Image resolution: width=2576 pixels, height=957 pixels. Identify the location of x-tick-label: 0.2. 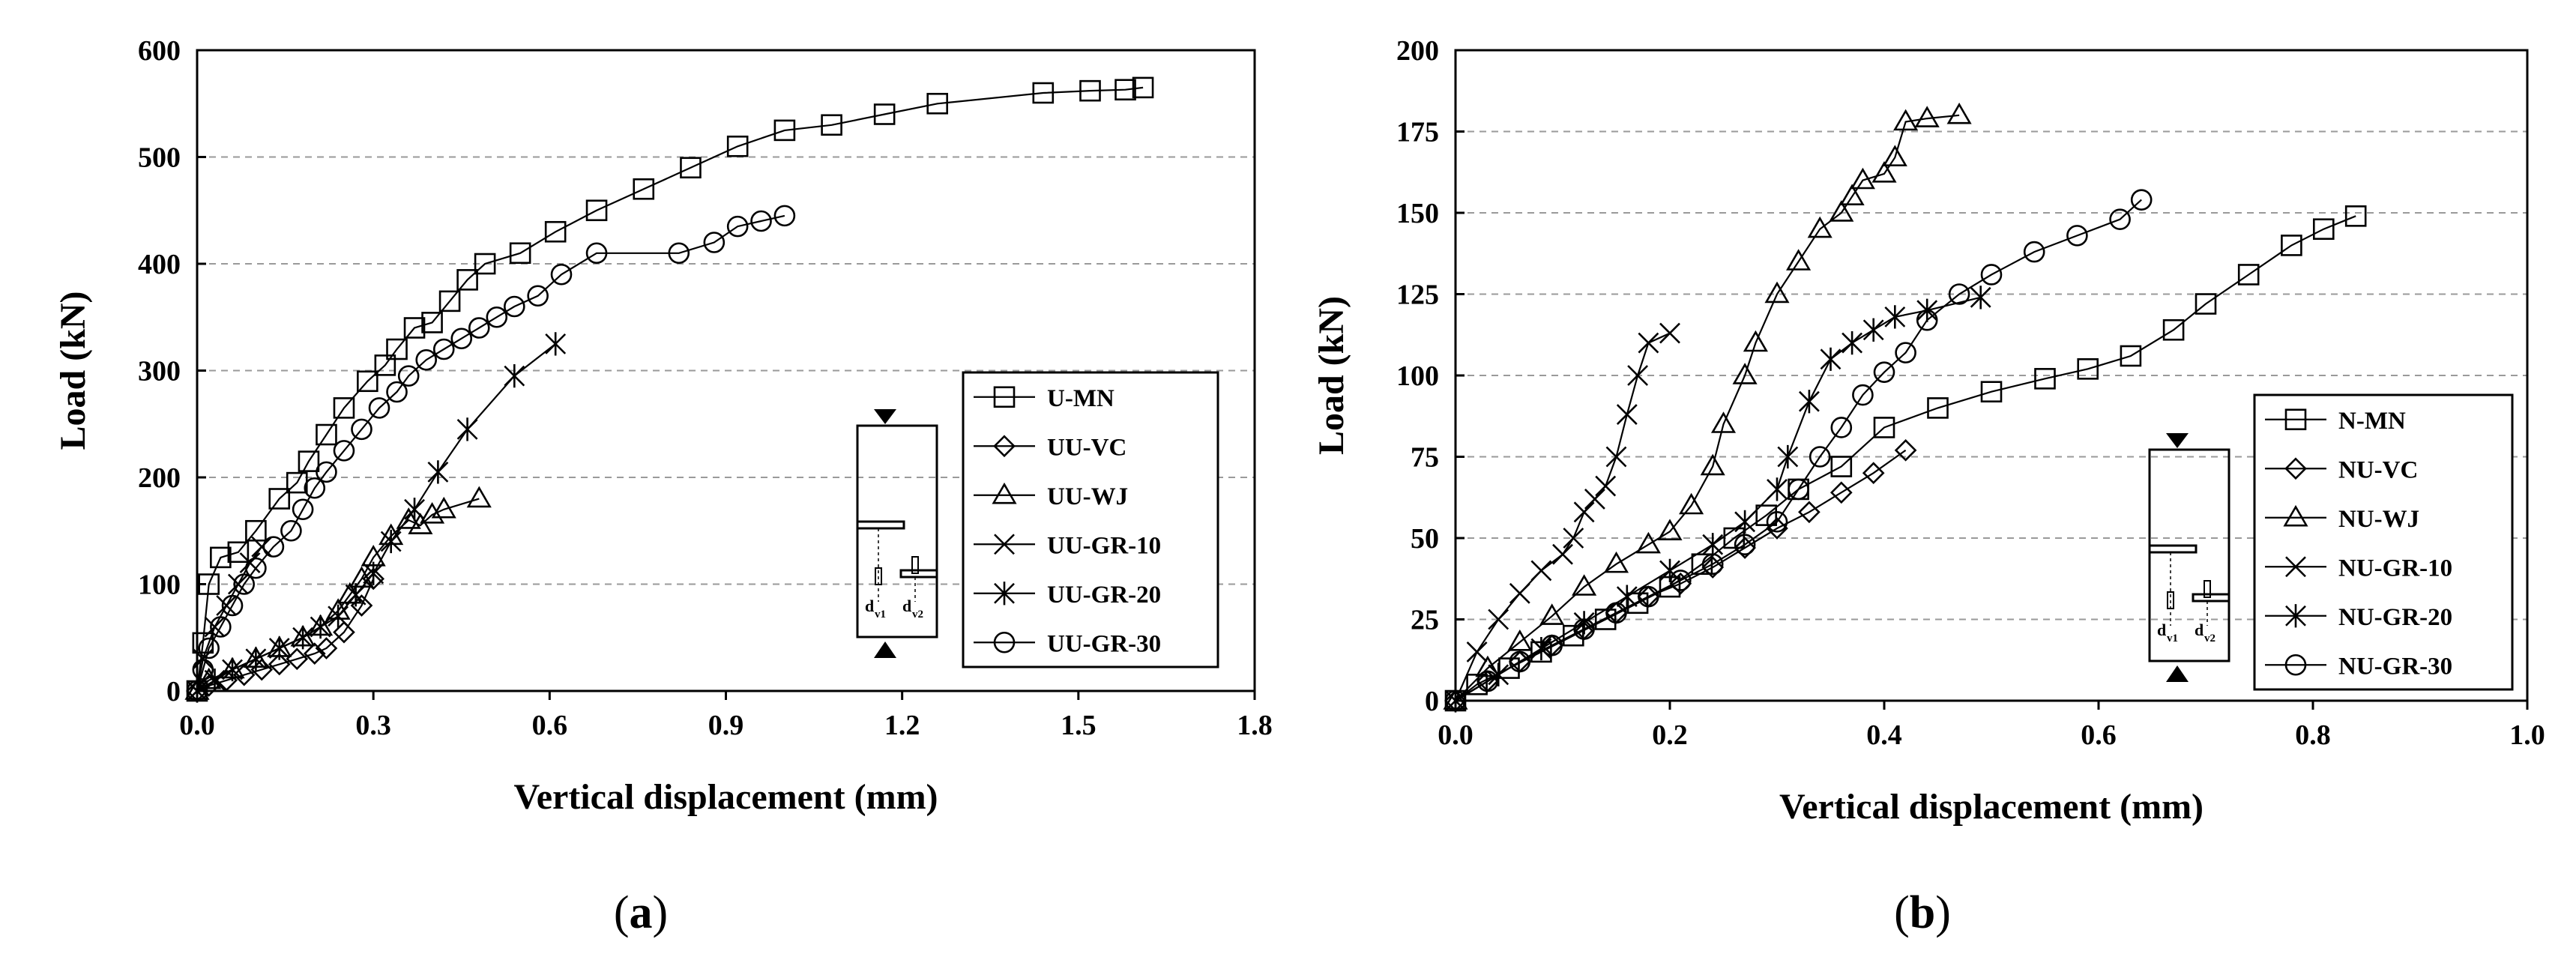
(1670, 735).